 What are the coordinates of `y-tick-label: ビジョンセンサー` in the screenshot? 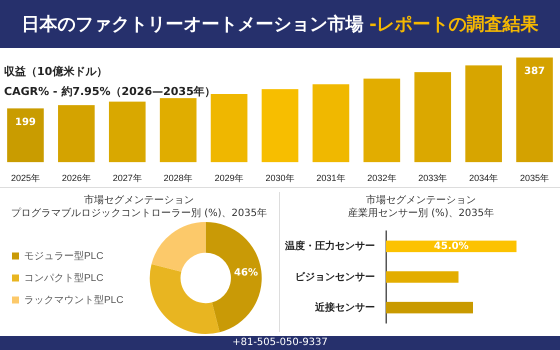 It's located at (335, 276).